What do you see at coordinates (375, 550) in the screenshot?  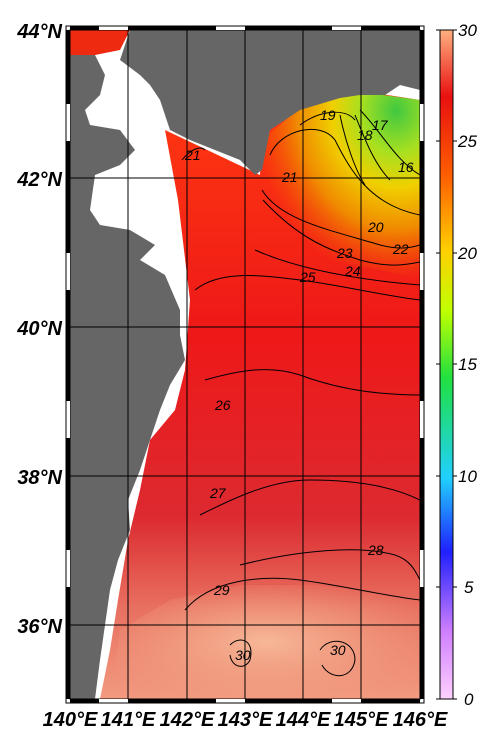 I see `contour-label: 28` at bounding box center [375, 550].